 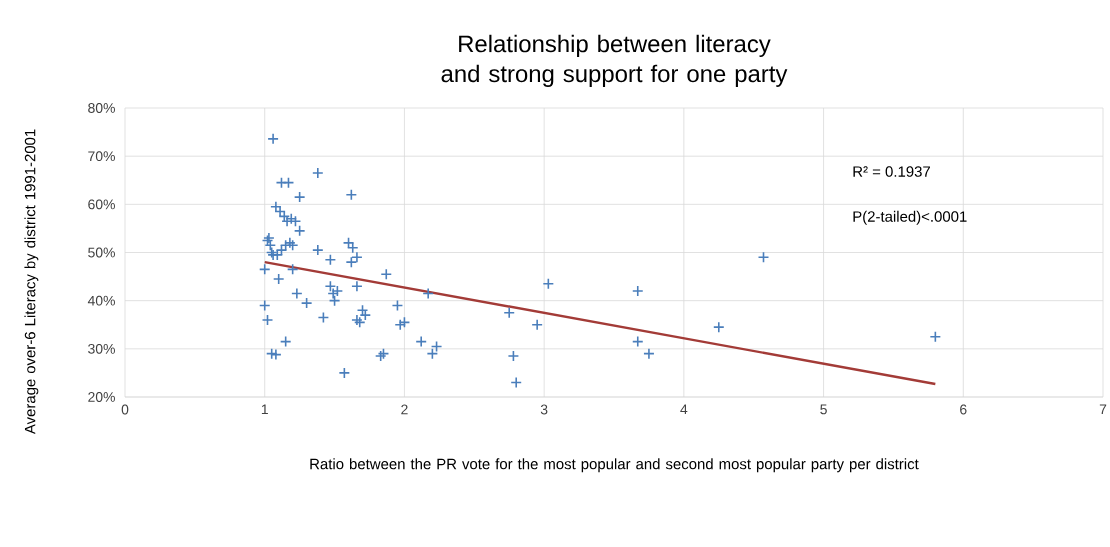 What do you see at coordinates (101, 156) in the screenshot?
I see `y-tick-label: 70%` at bounding box center [101, 156].